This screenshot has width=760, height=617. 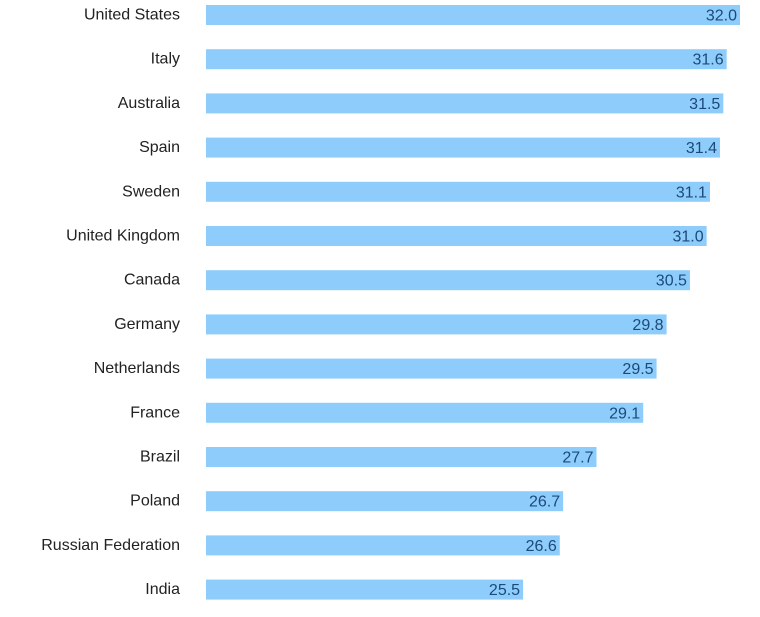 What do you see at coordinates (436, 324) in the screenshot?
I see `bar-germany` at bounding box center [436, 324].